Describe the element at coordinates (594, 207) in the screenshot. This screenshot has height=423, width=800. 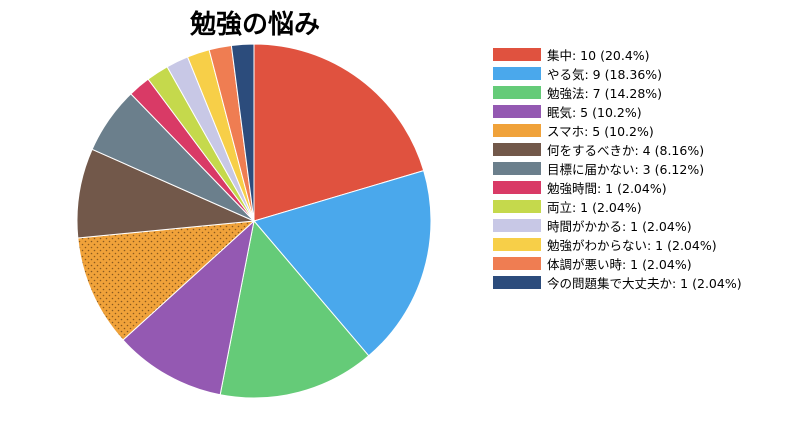
I see `legend-label: 両立: 1 (2.04%)` at that location.